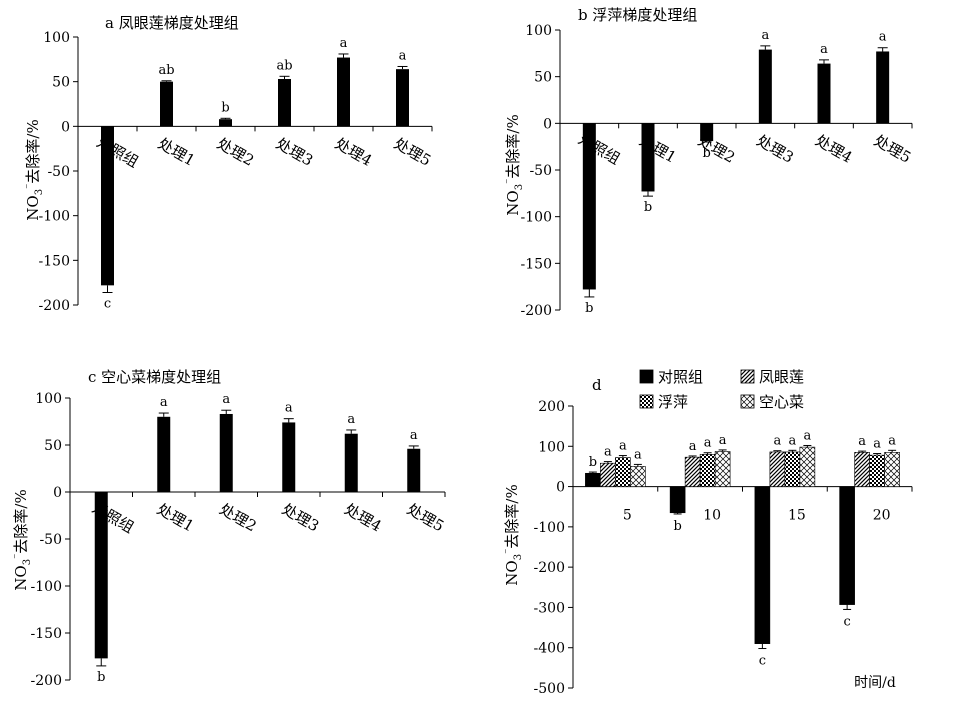  What do you see at coordinates (549, 689) in the screenshot?
I see `y-tick-label: -500` at bounding box center [549, 689].